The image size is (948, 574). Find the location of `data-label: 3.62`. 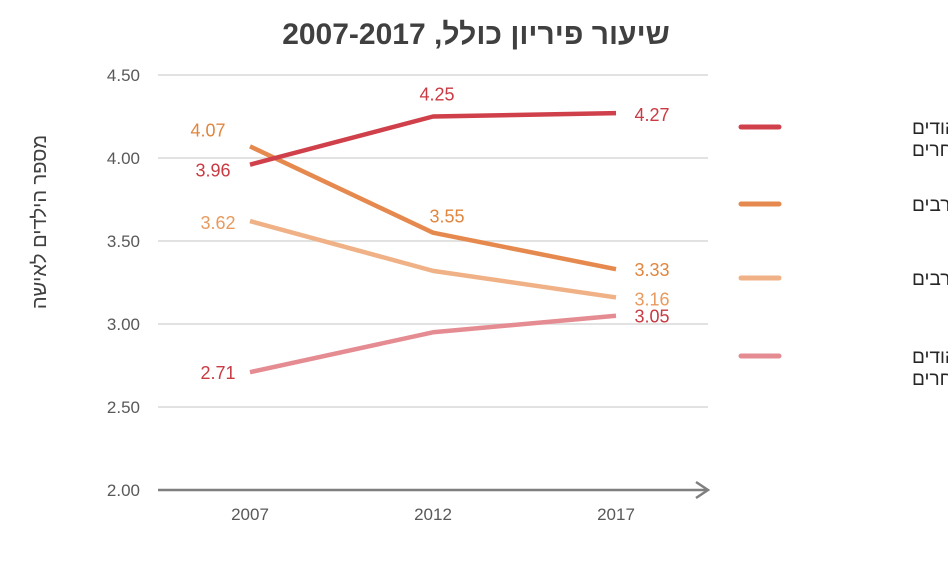

data-label: 3.62 is located at coordinates (217, 223).